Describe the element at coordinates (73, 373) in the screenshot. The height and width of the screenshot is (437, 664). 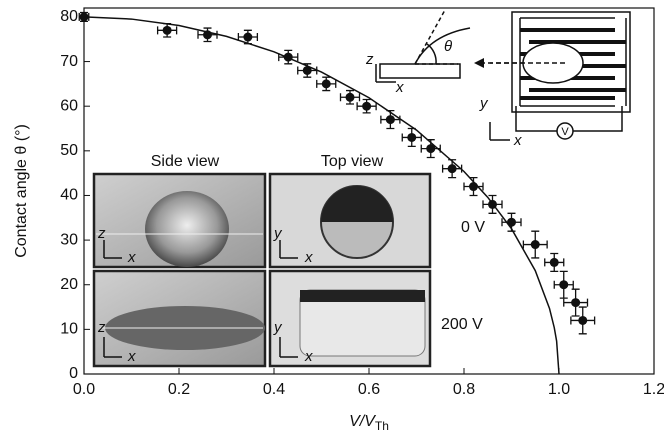
I see `y-tick-label: 0` at that location.